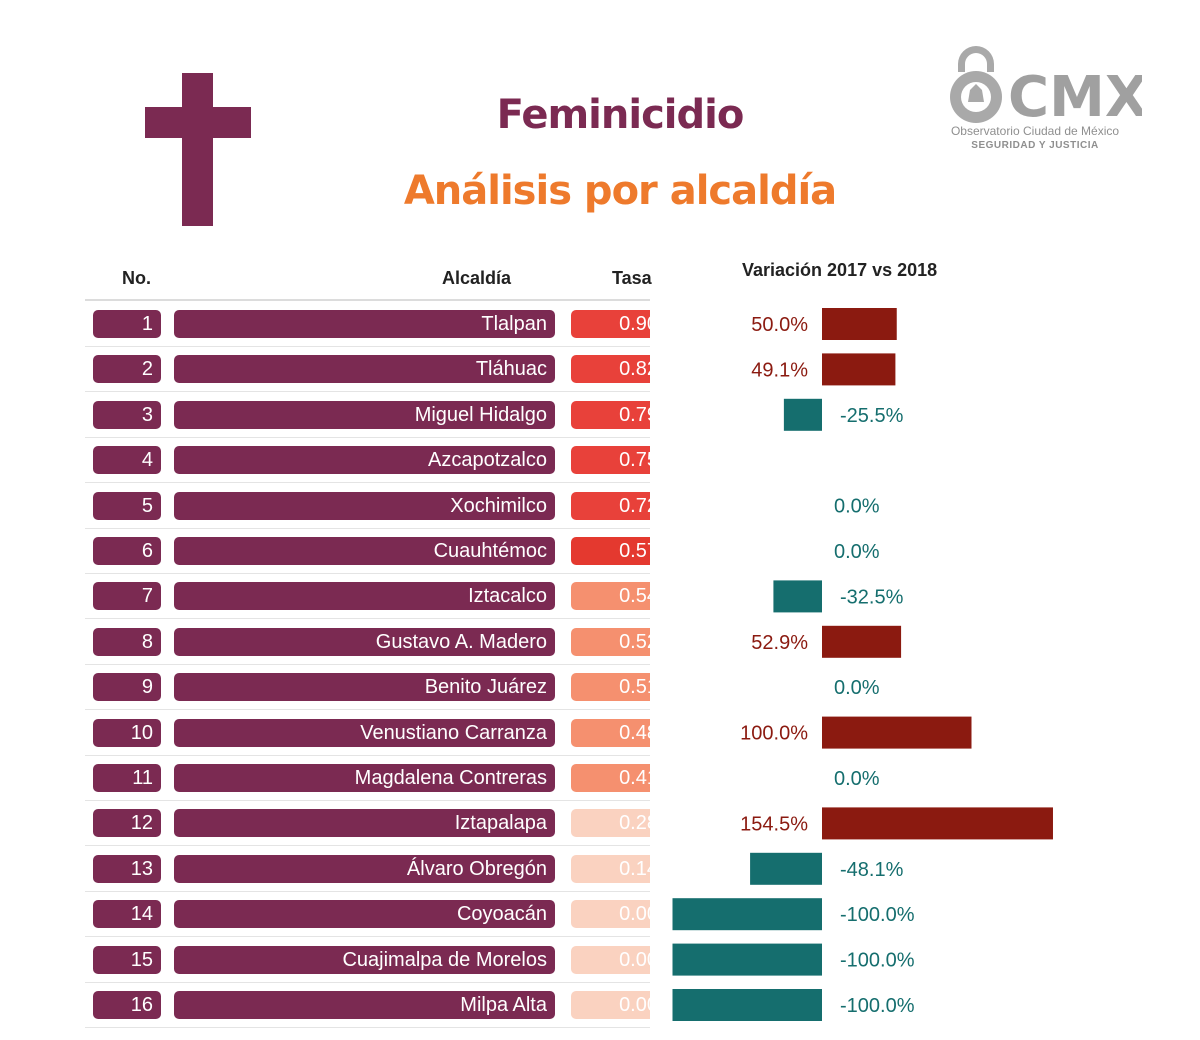  Describe the element at coordinates (610, 823) in the screenshot. I see `row-tasa: 0.28` at that location.